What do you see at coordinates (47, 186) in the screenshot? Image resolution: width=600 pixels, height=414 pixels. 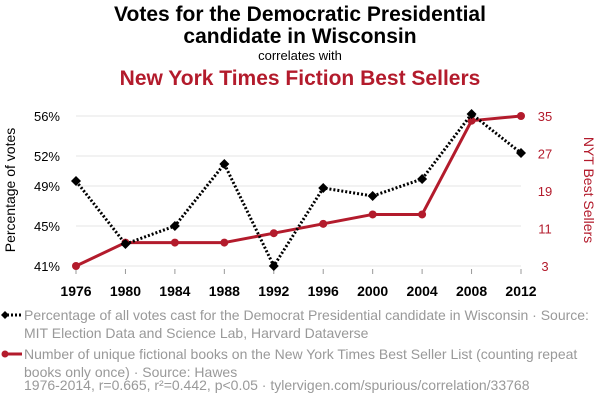 I see `y-left-tick-label: 49%` at bounding box center [47, 186].